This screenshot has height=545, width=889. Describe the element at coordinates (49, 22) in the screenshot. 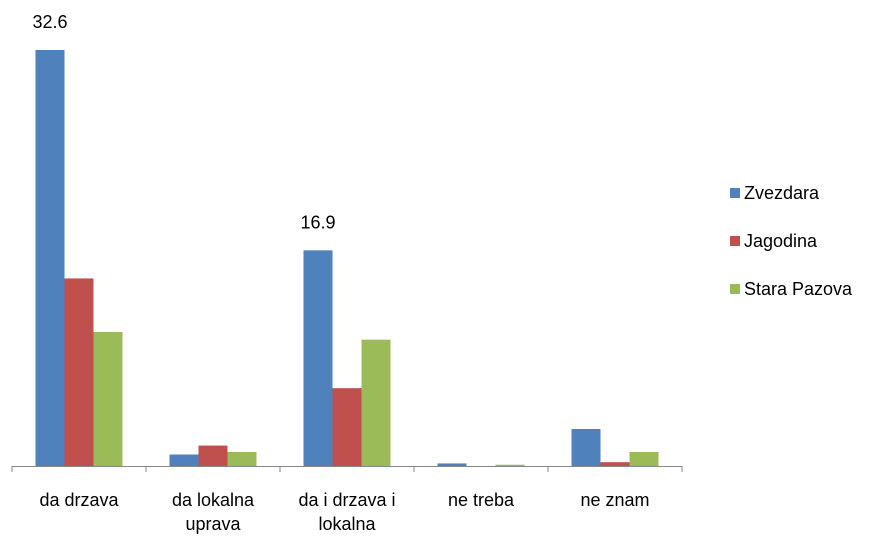

I see `data-label: 32.6` at that location.